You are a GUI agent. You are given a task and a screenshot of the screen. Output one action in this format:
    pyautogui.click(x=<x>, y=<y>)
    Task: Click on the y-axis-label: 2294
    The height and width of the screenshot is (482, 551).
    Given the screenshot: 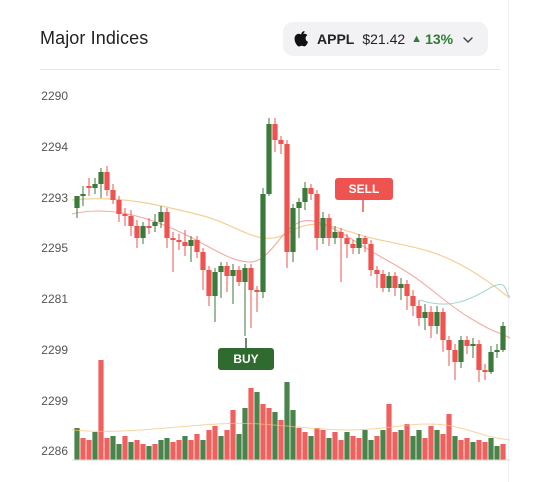 What is the action you would take?
    pyautogui.click(x=54, y=147)
    